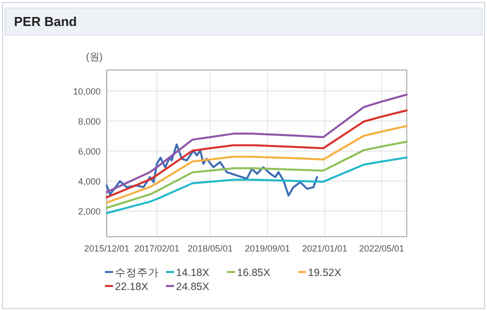 Image resolution: width=487 pixels, height=311 pixels. Describe the element at coordinates (193, 273) in the screenshot. I see `legend-label: 14.18X` at that location.